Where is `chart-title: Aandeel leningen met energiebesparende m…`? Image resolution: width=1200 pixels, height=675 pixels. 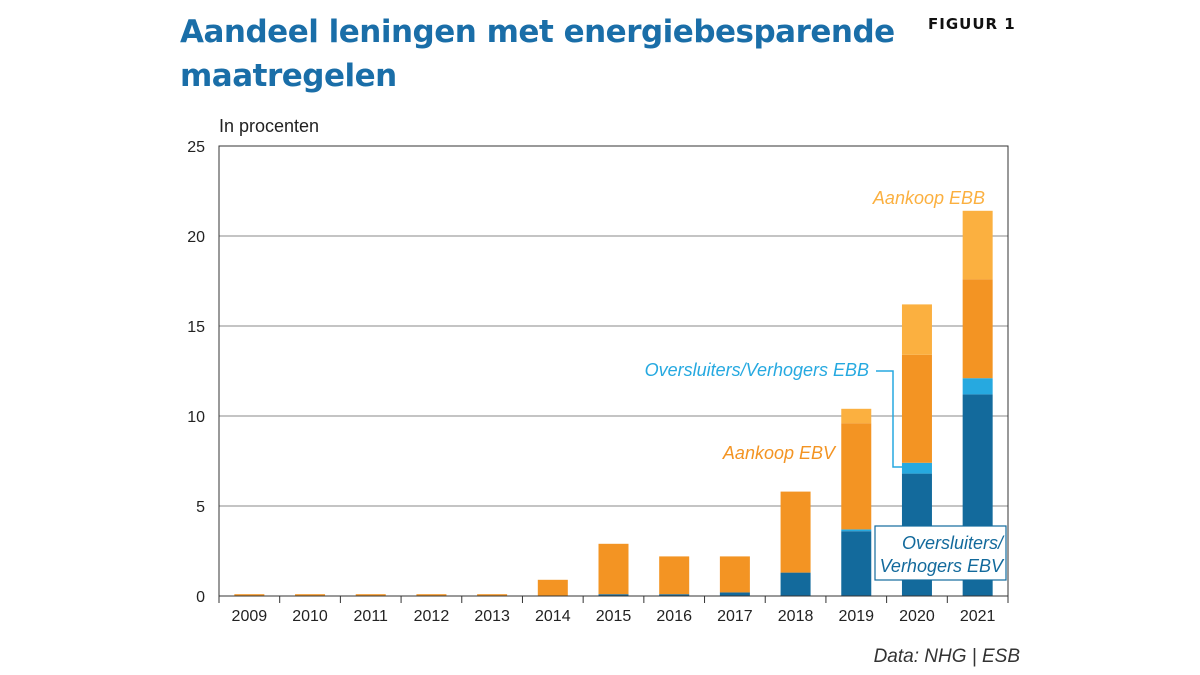
chart-title: Aandeel leningen met energiebesparende m… is located at coordinates (537, 54).